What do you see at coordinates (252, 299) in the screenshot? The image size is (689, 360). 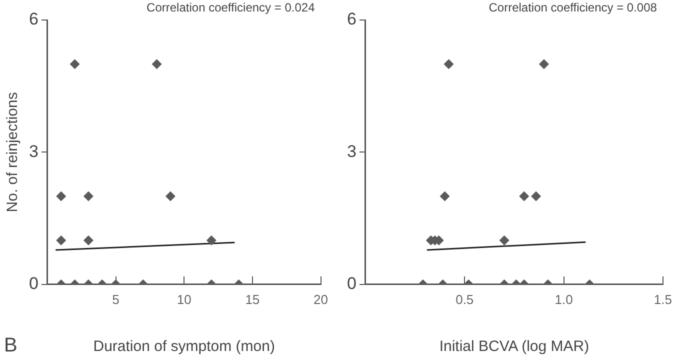 I see `x-tick-label: 15` at bounding box center [252, 299].